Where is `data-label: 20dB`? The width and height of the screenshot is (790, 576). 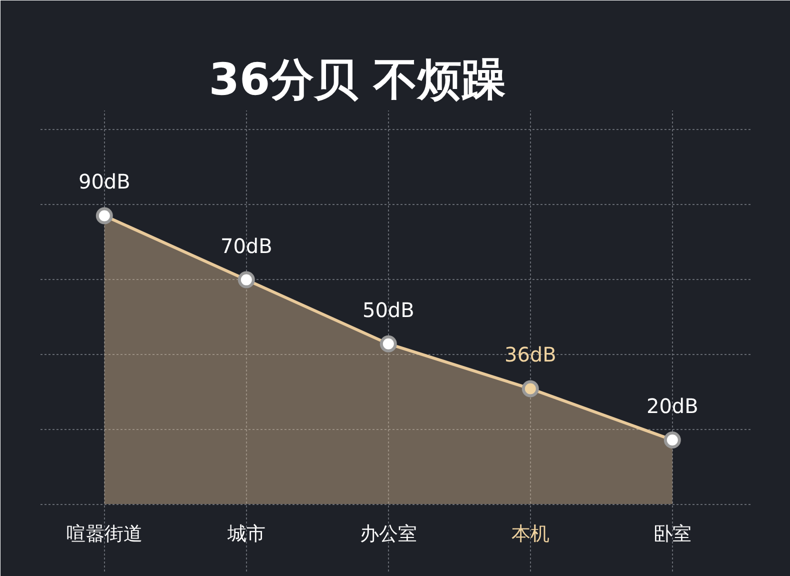 data-label: 20dB is located at coordinates (672, 406).